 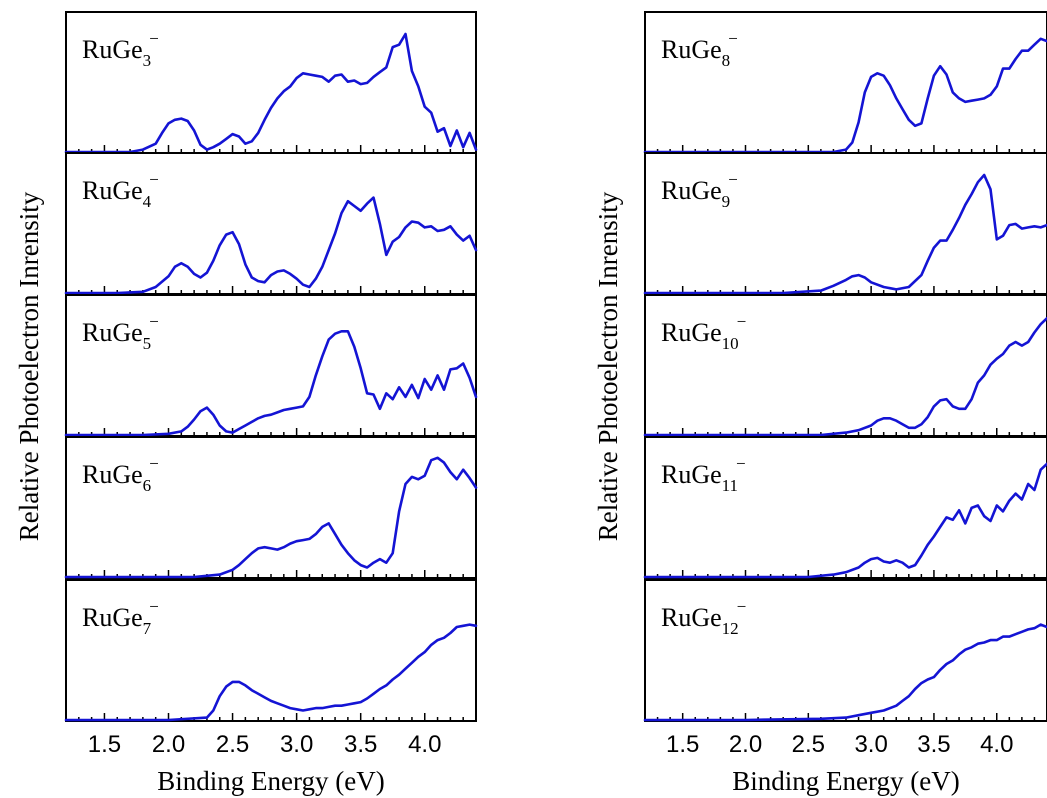 I want to click on right-x-tick-label: 2.5, so click(x=808, y=744).